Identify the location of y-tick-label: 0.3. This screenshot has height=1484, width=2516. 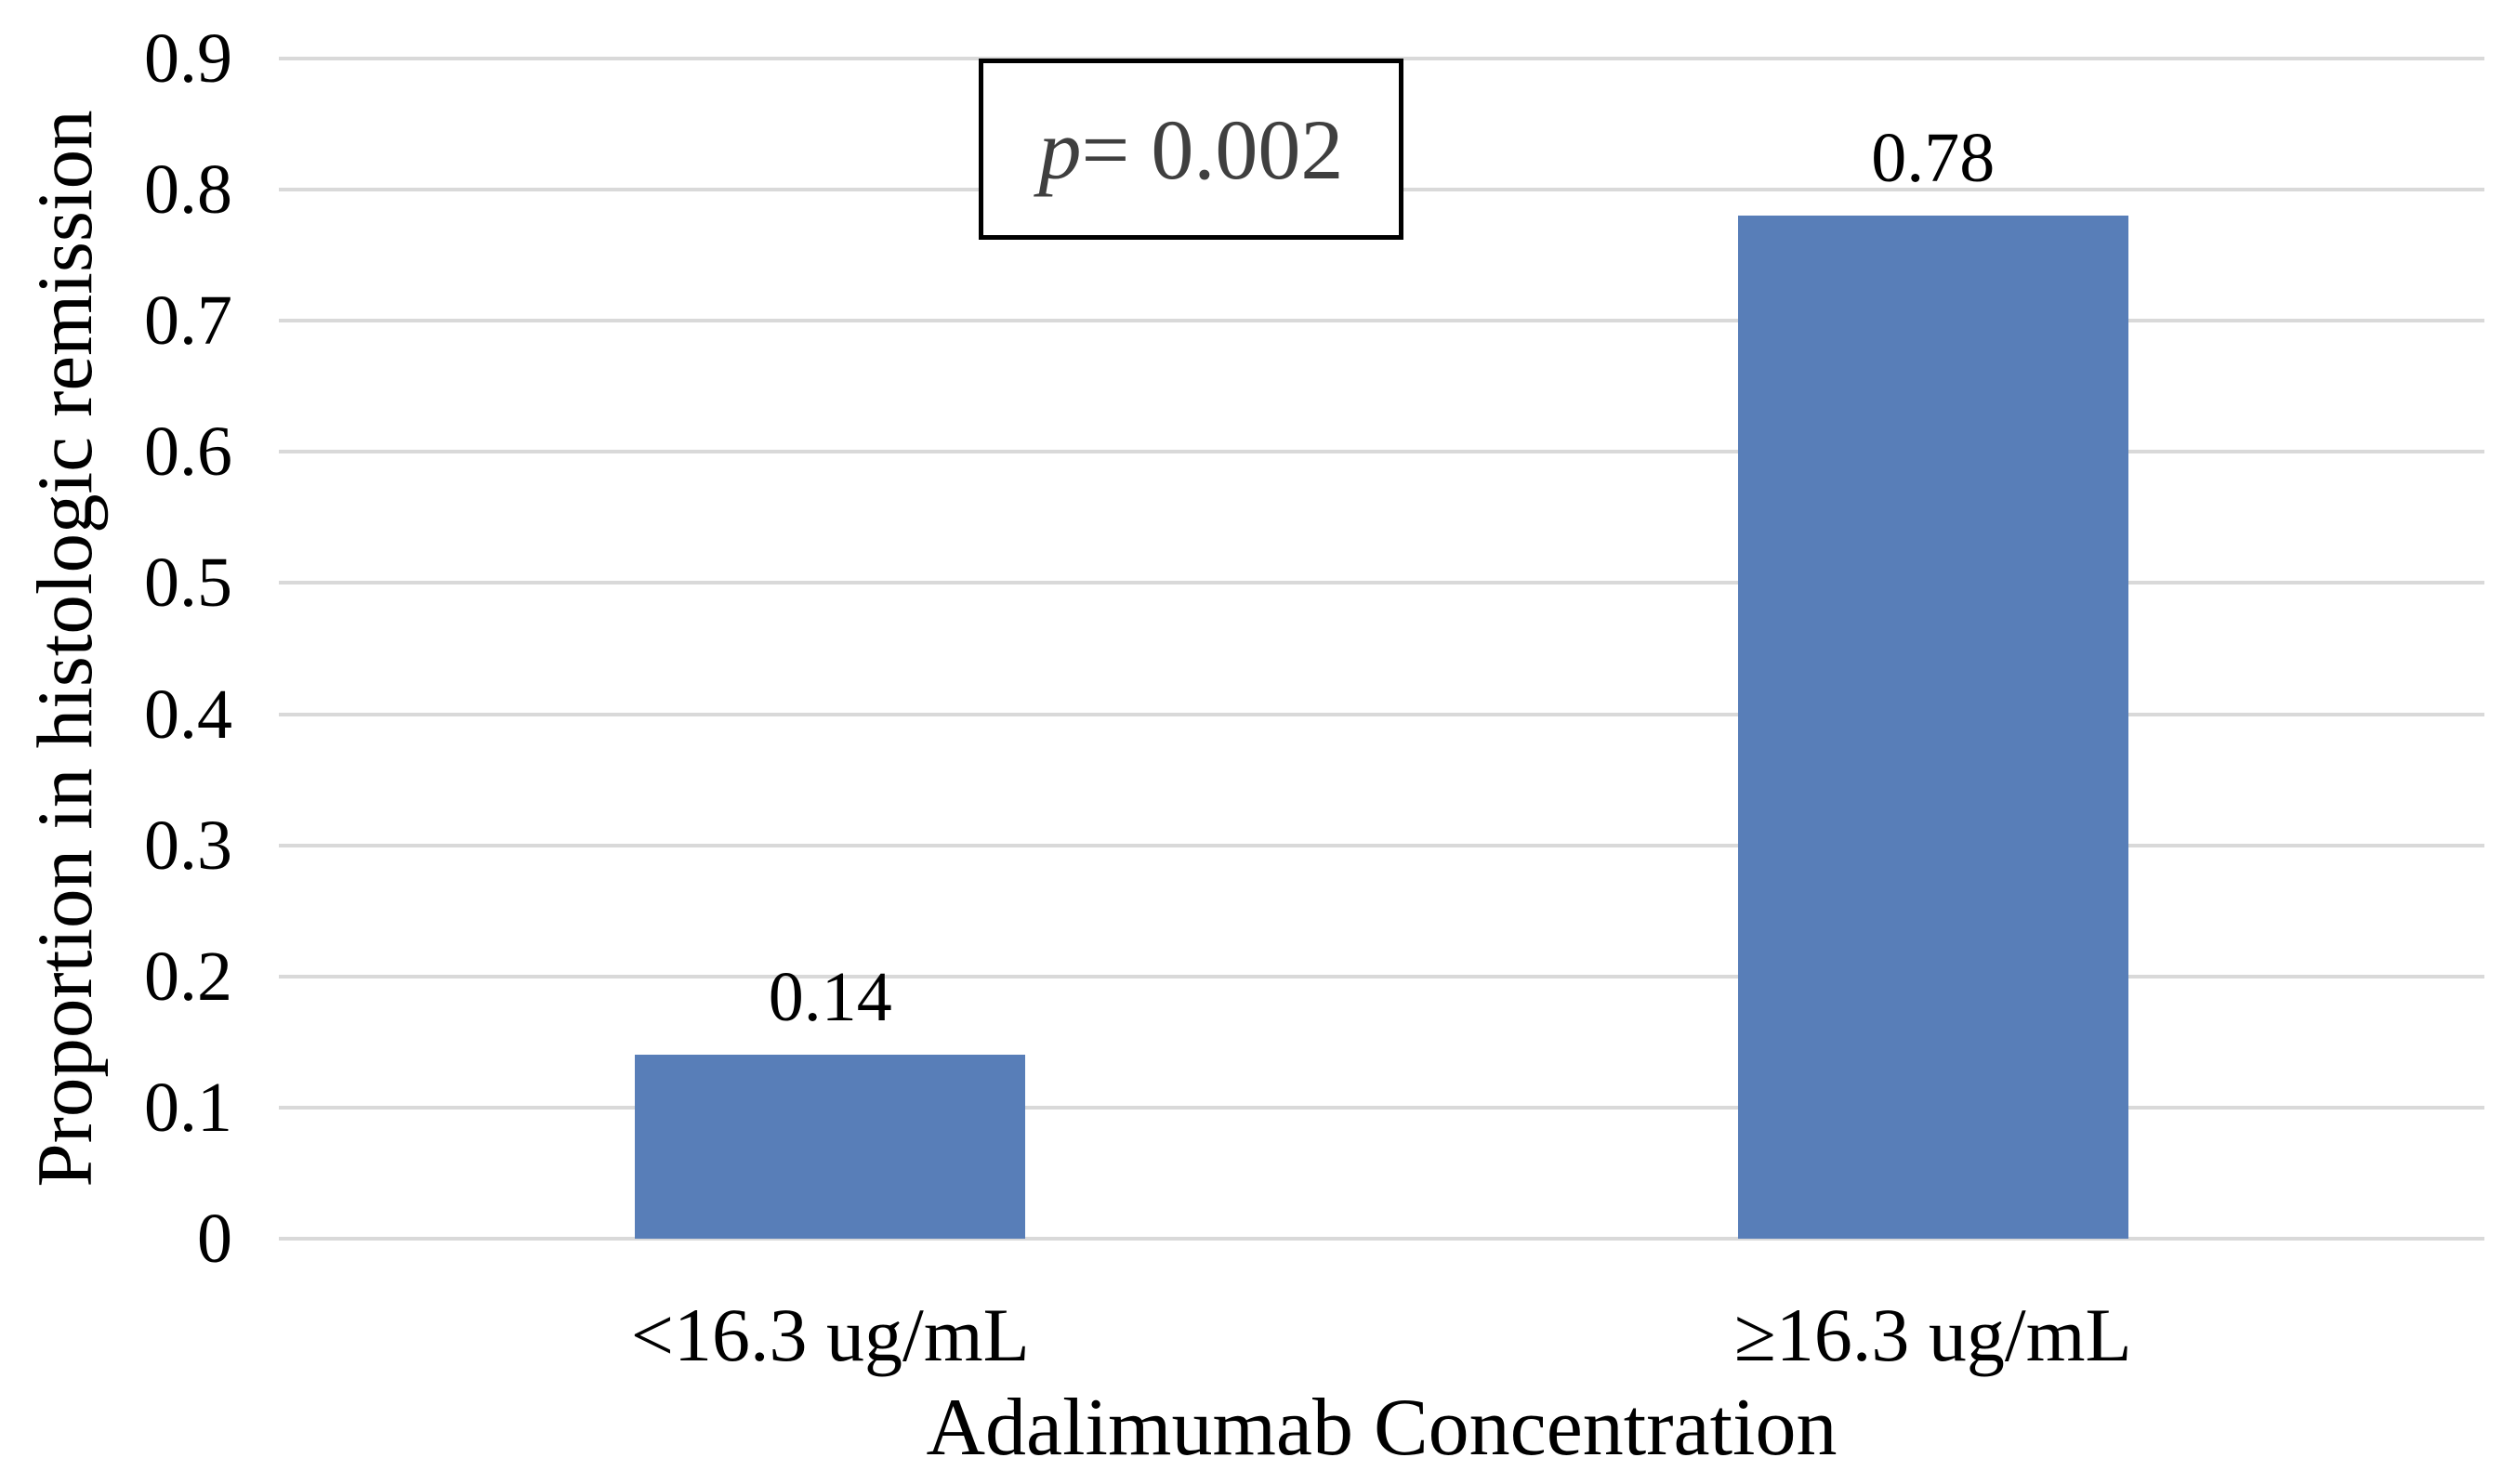
(188, 845).